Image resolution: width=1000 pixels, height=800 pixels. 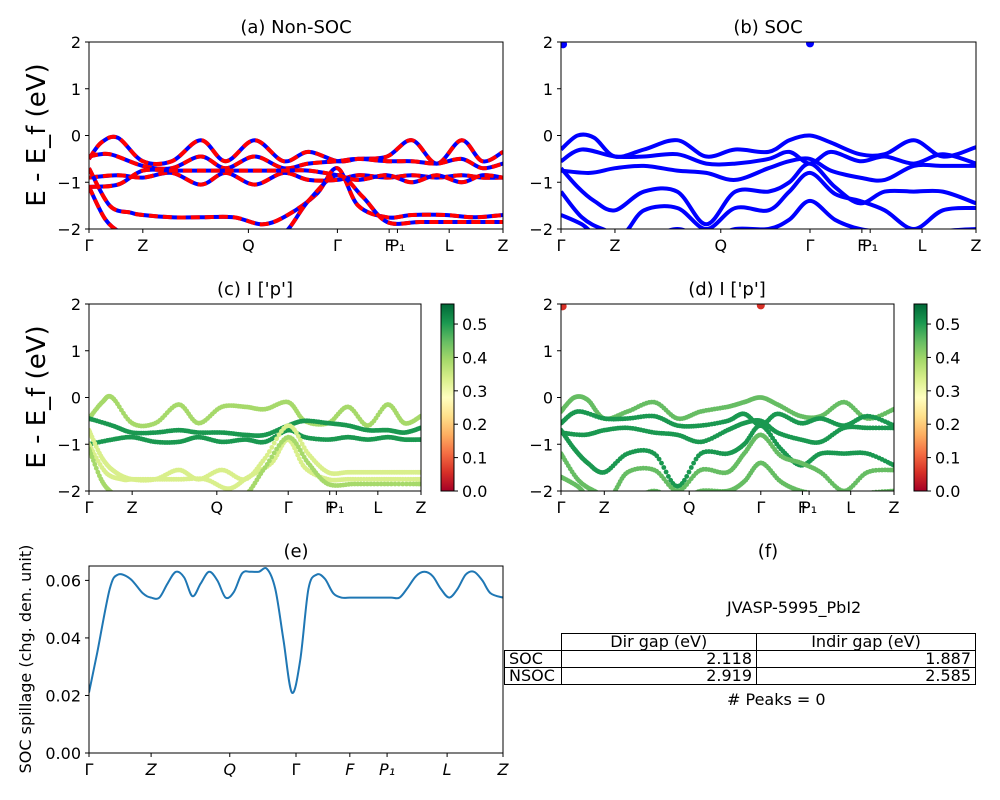 What do you see at coordinates (533, 659) in the screenshot?
I see `table-row-label: SOC` at bounding box center [533, 659].